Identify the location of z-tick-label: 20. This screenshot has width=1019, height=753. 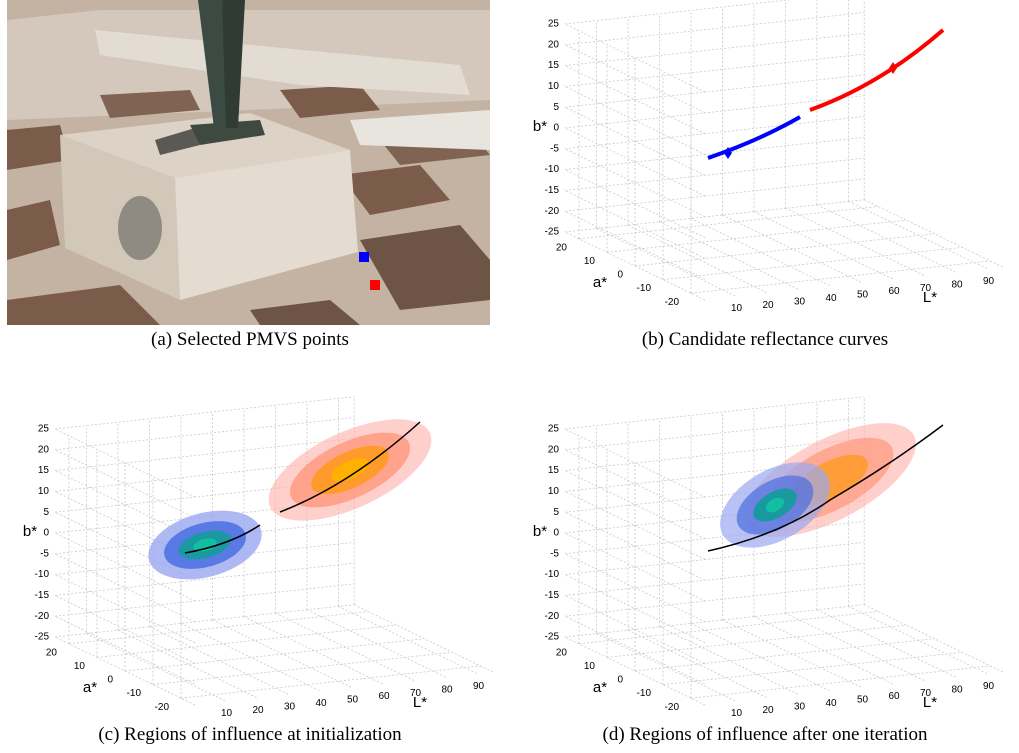
(554, 449).